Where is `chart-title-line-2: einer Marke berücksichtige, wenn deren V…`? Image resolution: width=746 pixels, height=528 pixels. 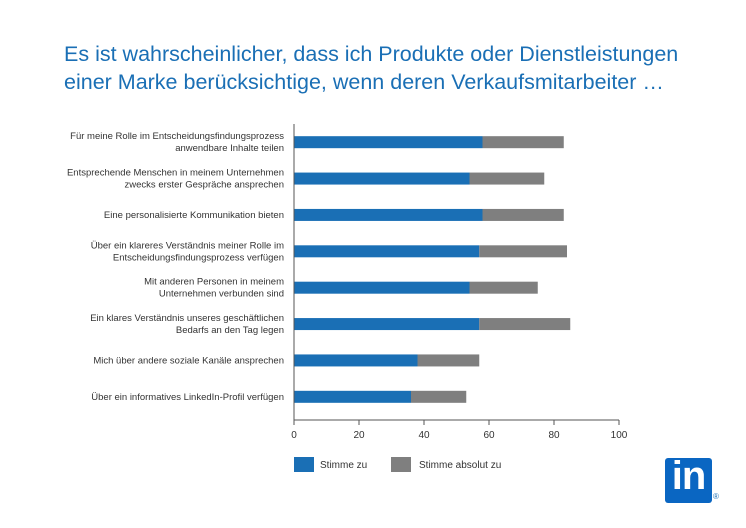
chart-title-line-2: einer Marke berücksichtige, wenn deren V… is located at coordinates (364, 82).